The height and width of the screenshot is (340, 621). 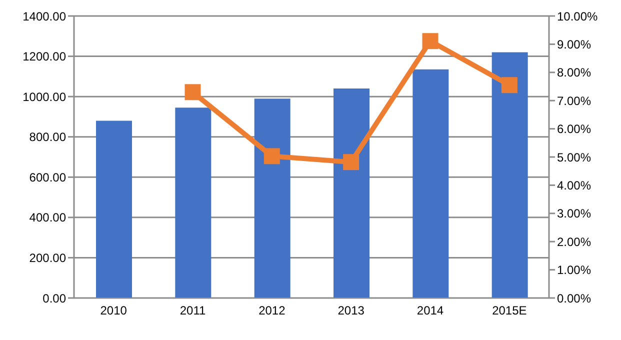 I want to click on y2-tick-label: 6.00%, so click(x=574, y=129).